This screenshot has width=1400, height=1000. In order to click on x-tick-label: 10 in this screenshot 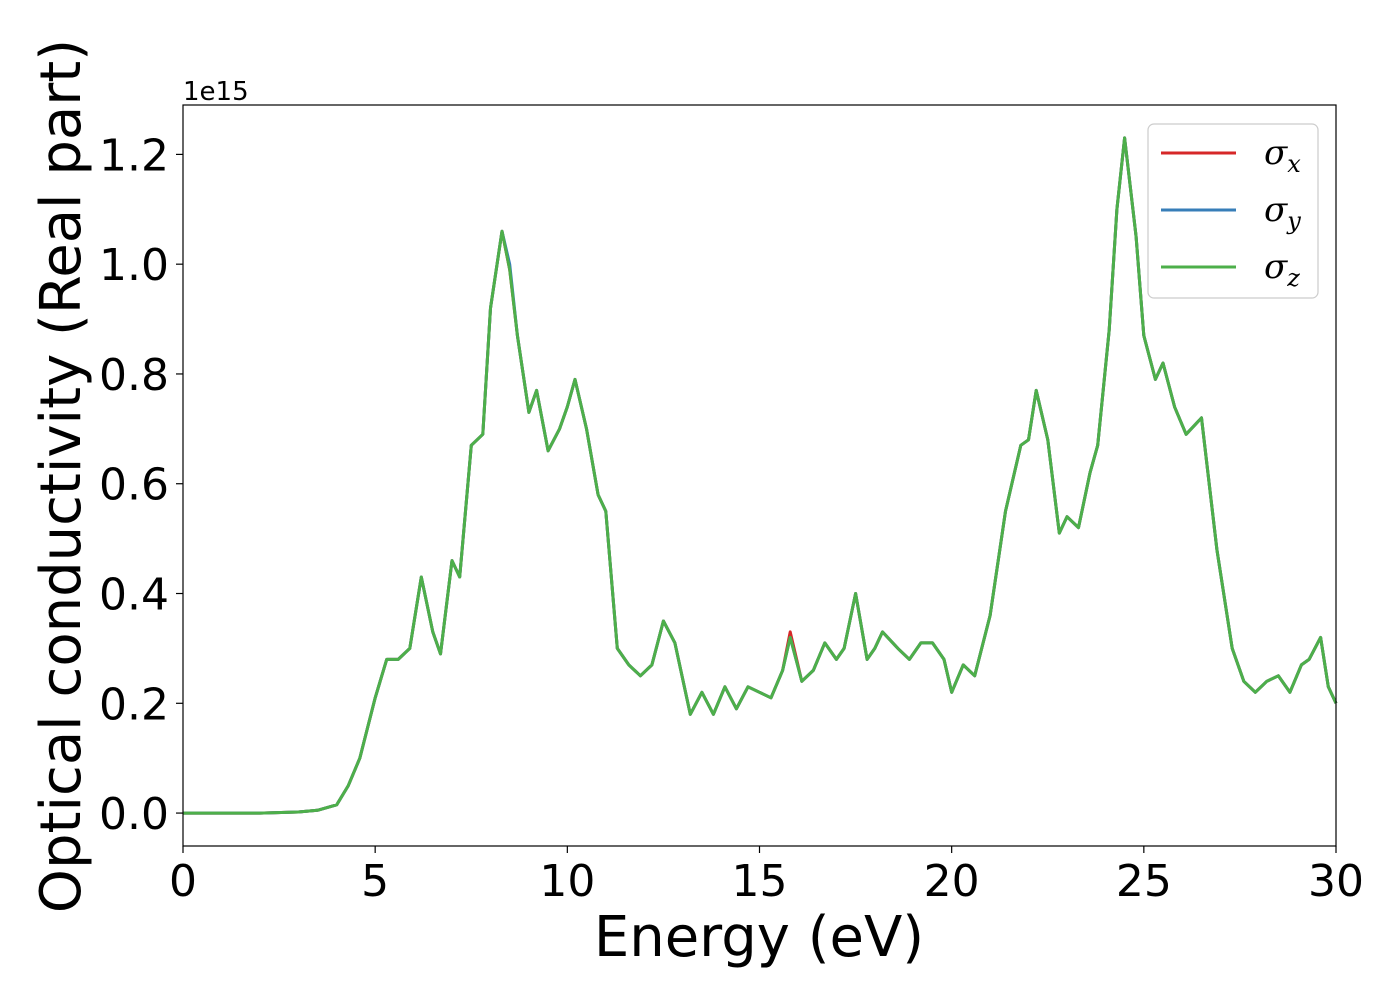, I will do `click(567, 881)`.